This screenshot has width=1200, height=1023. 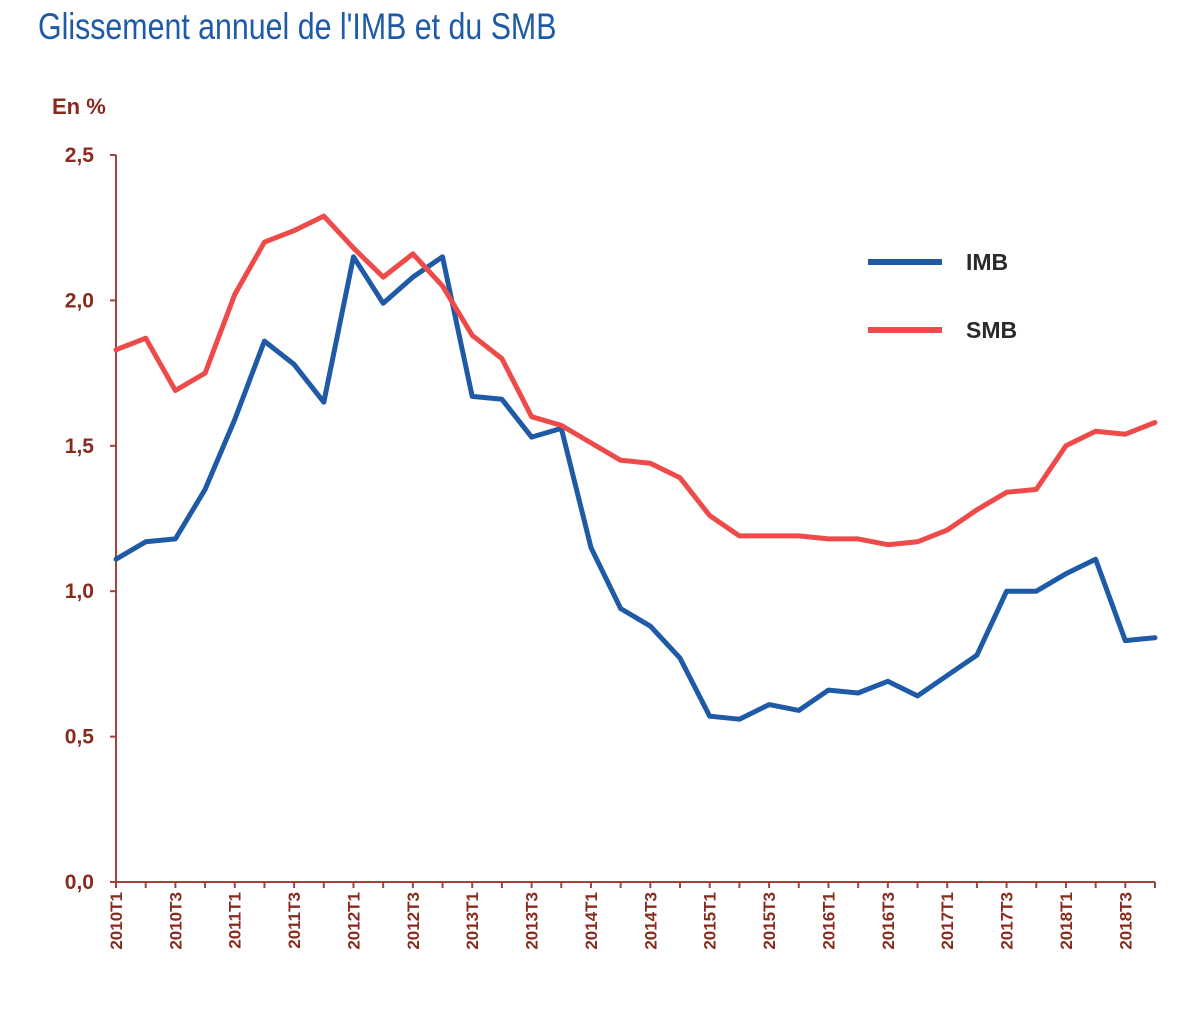 What do you see at coordinates (79, 882) in the screenshot?
I see `y-tick-label: 0,0` at bounding box center [79, 882].